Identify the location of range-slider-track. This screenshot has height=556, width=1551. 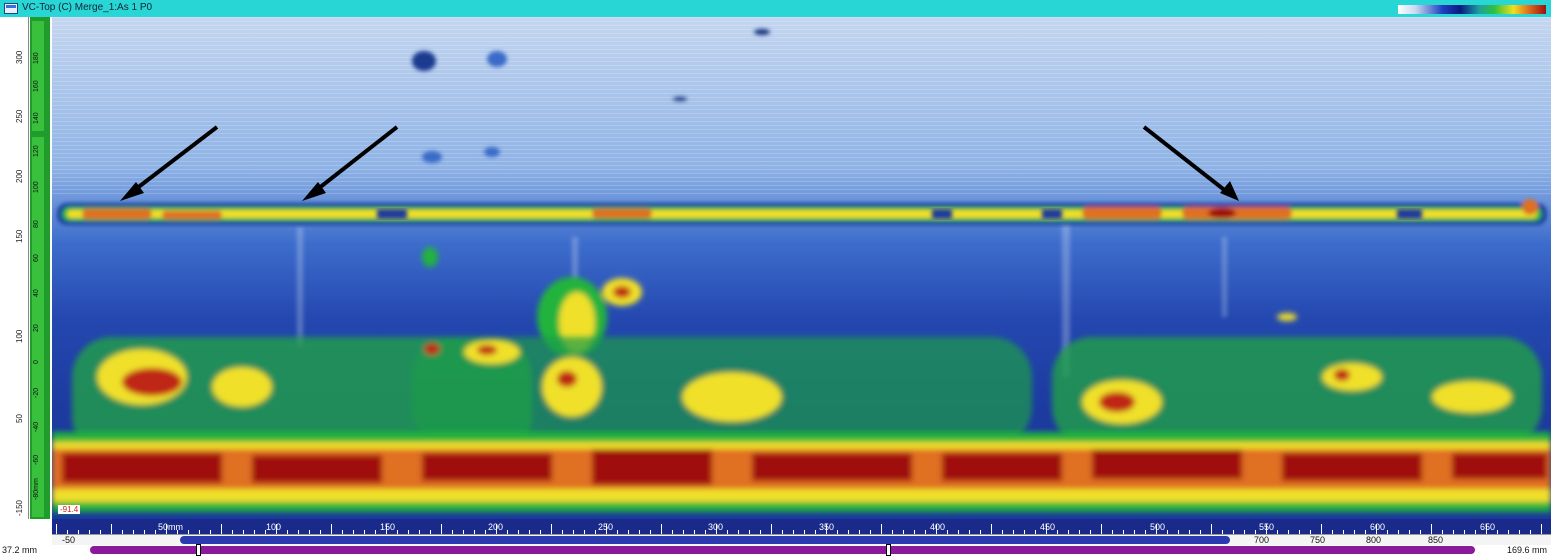
(782, 550).